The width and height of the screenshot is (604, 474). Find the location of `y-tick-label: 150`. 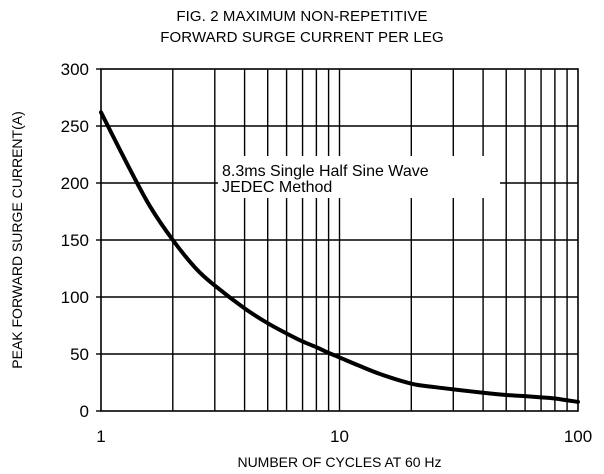

y-tick-label: 150 is located at coordinates (75, 240).